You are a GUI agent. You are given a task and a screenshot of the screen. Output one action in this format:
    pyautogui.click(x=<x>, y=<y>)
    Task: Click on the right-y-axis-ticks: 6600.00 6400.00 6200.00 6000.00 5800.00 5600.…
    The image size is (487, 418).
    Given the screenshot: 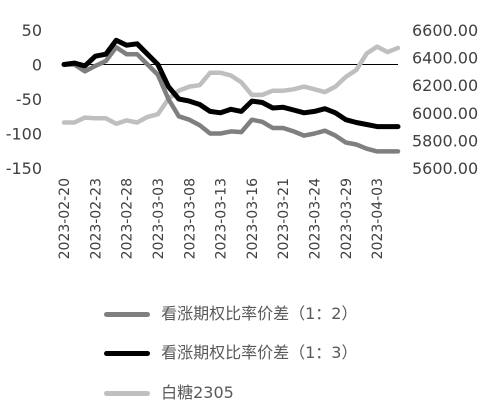 What is the action you would take?
    pyautogui.click(x=445, y=99)
    